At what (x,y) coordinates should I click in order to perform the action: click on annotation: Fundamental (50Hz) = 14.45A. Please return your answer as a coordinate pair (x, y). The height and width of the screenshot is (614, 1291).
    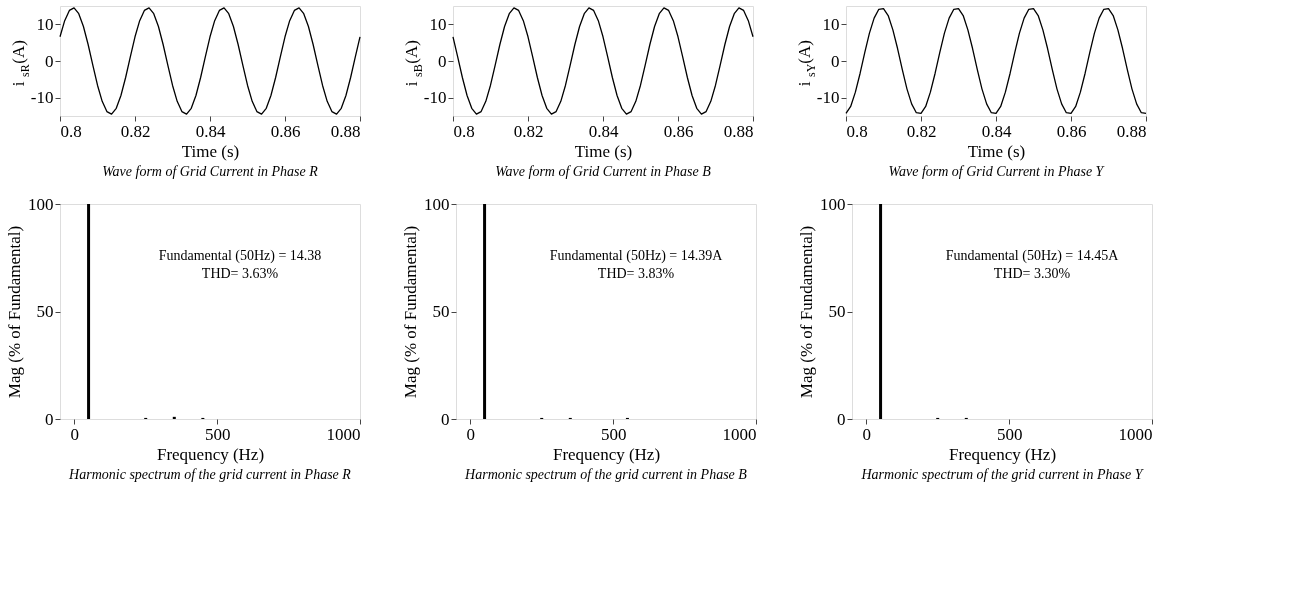
    Looking at the image, I should click on (1032, 255).